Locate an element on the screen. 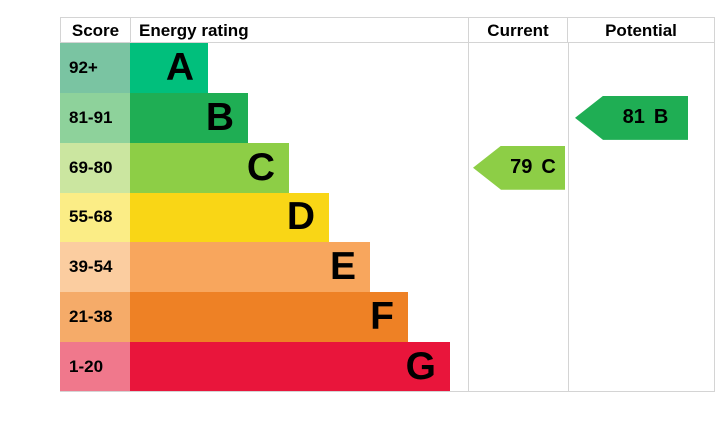  grade-bar-e: E is located at coordinates (250, 267).